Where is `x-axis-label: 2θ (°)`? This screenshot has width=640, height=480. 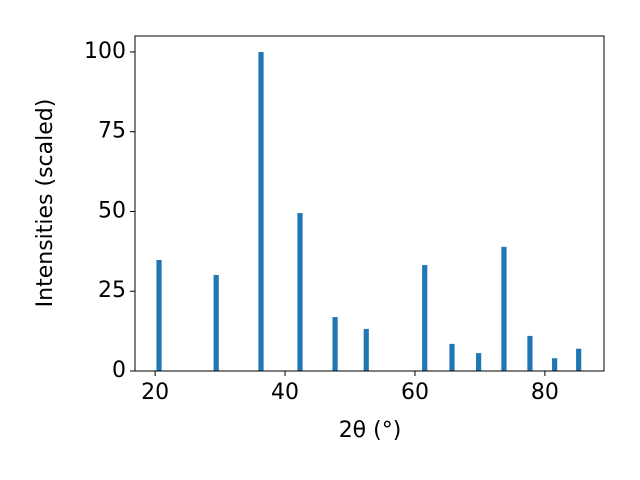
x-axis-label: 2θ (°) is located at coordinates (370, 430).